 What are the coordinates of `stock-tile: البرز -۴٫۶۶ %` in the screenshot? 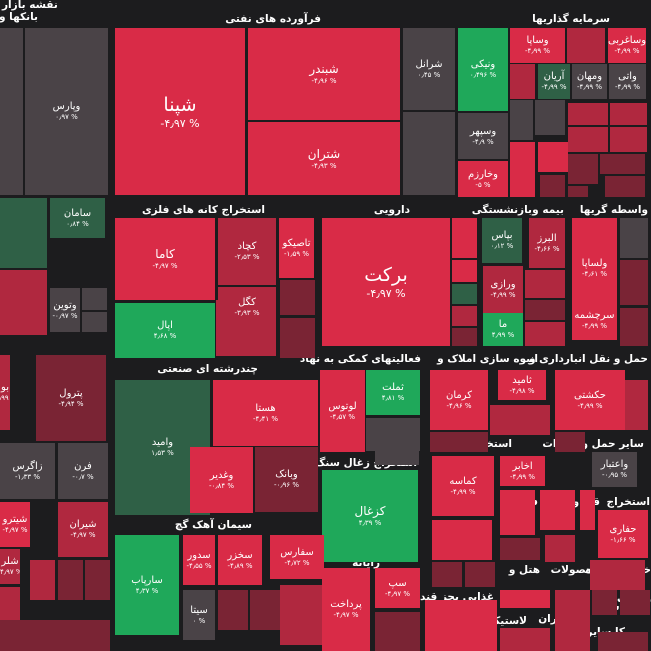 It's located at (547, 243).